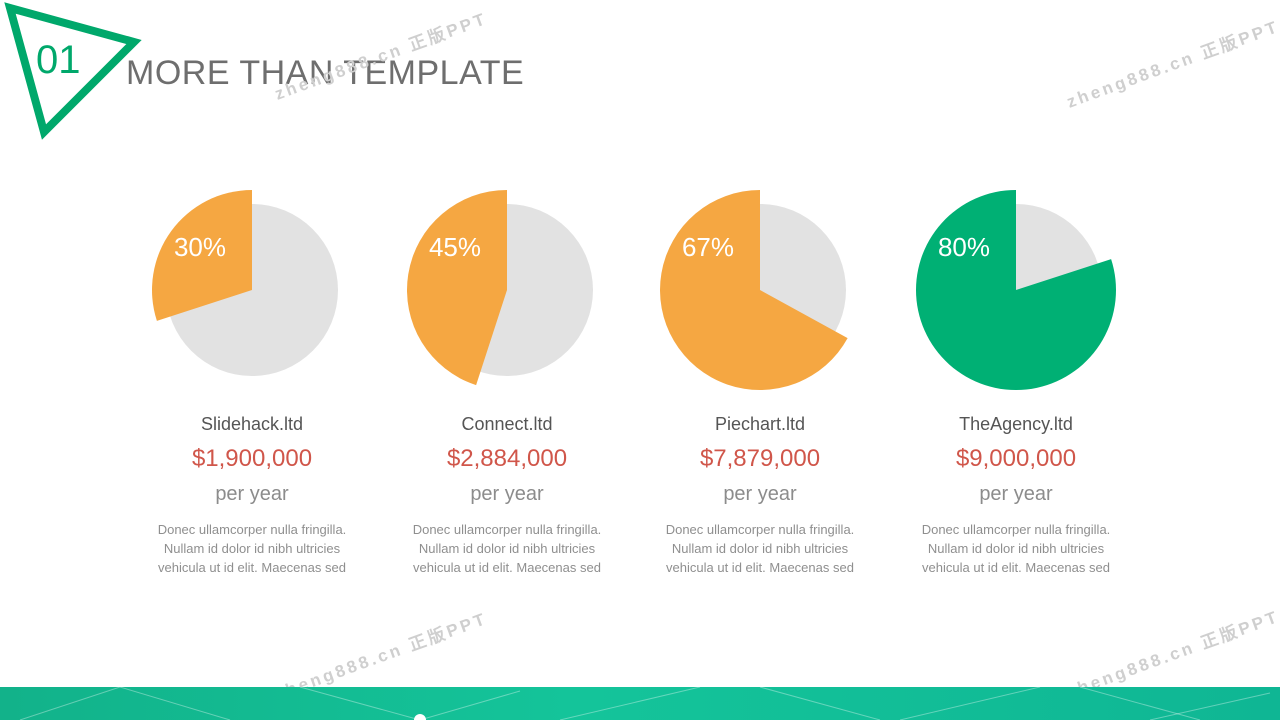 The height and width of the screenshot is (720, 1280). Describe the element at coordinates (507, 424) in the screenshot. I see `company-name: Connect.ltd` at that location.